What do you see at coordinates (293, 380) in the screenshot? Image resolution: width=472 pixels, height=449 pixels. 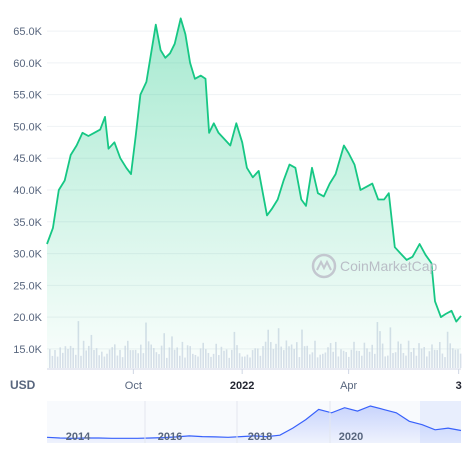 I see `x-axis: Oct 2022 Apr 3` at bounding box center [293, 380].